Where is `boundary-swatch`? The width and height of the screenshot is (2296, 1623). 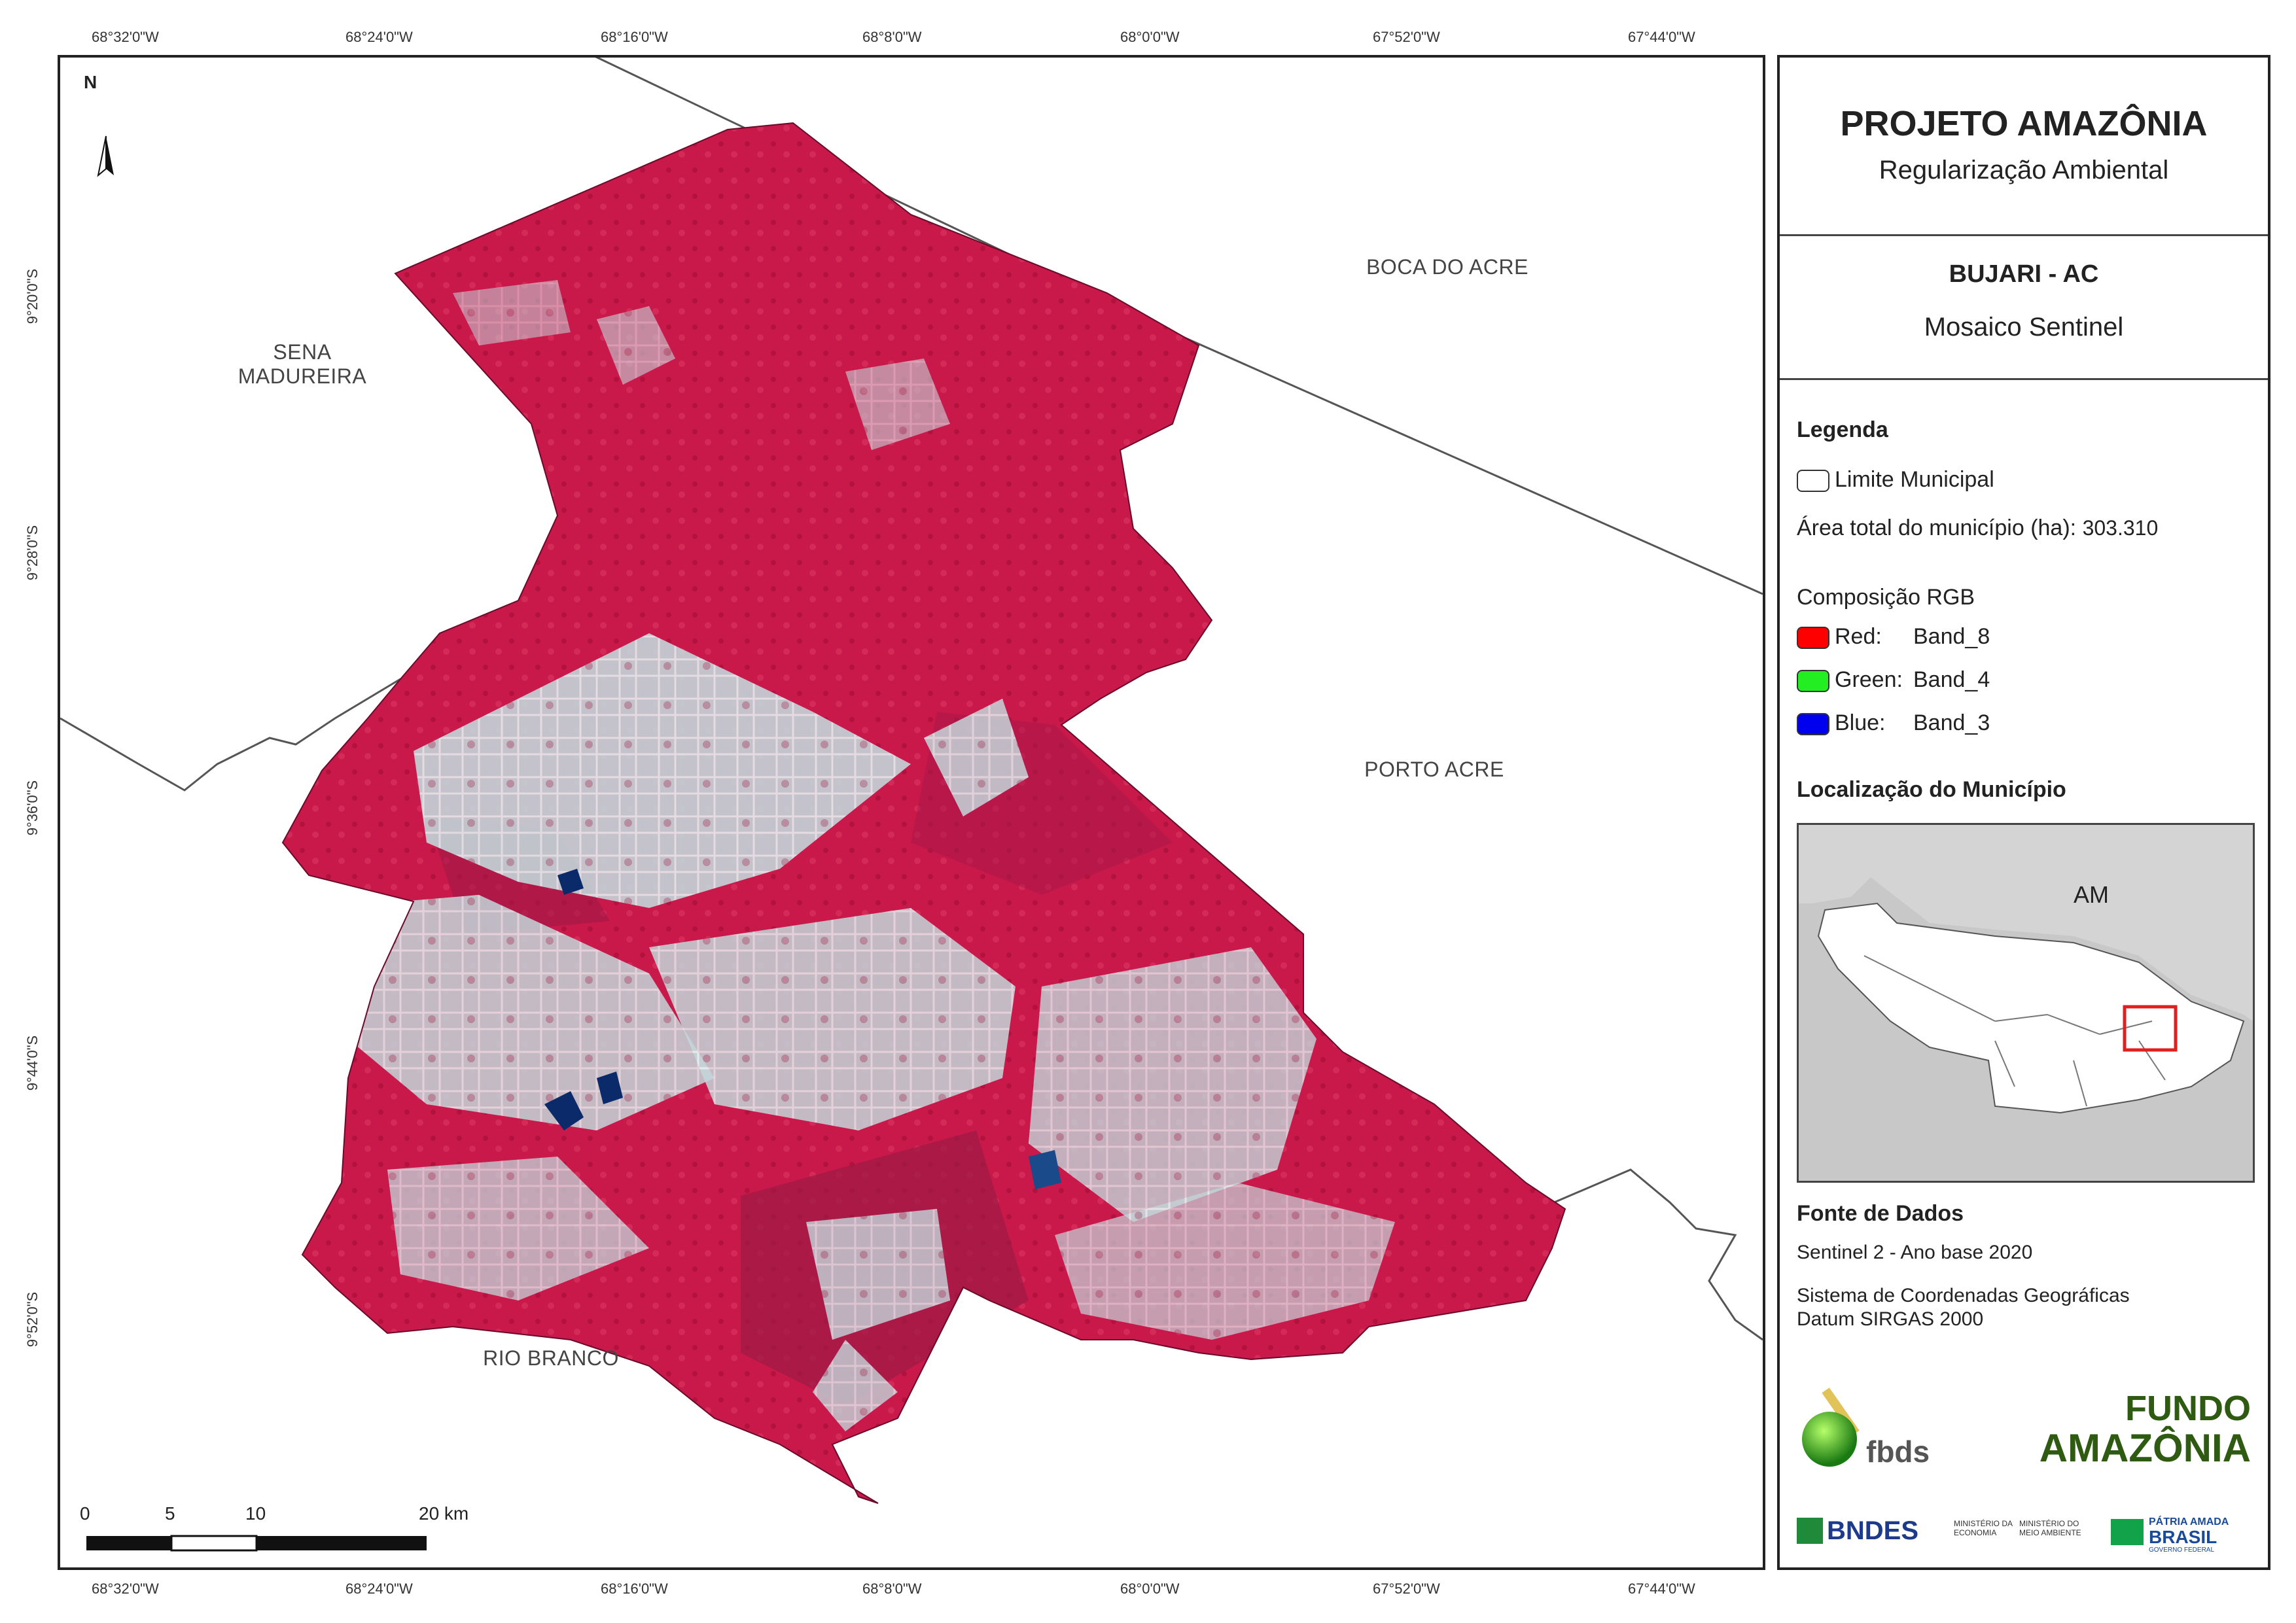 boundary-swatch is located at coordinates (1813, 482).